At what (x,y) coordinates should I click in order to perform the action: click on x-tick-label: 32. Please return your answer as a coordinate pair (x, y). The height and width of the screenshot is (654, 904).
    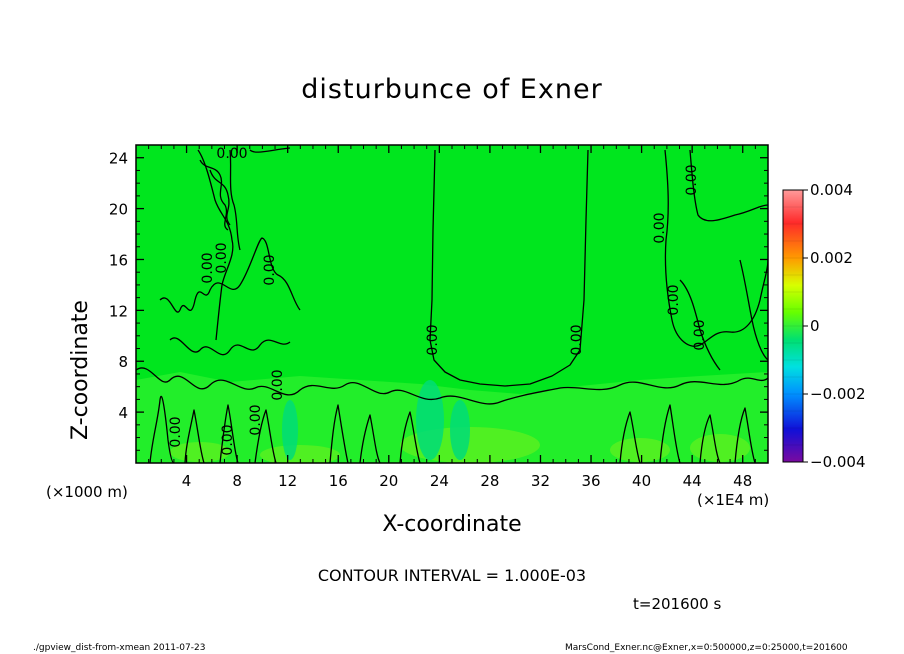
    Looking at the image, I should click on (540, 481).